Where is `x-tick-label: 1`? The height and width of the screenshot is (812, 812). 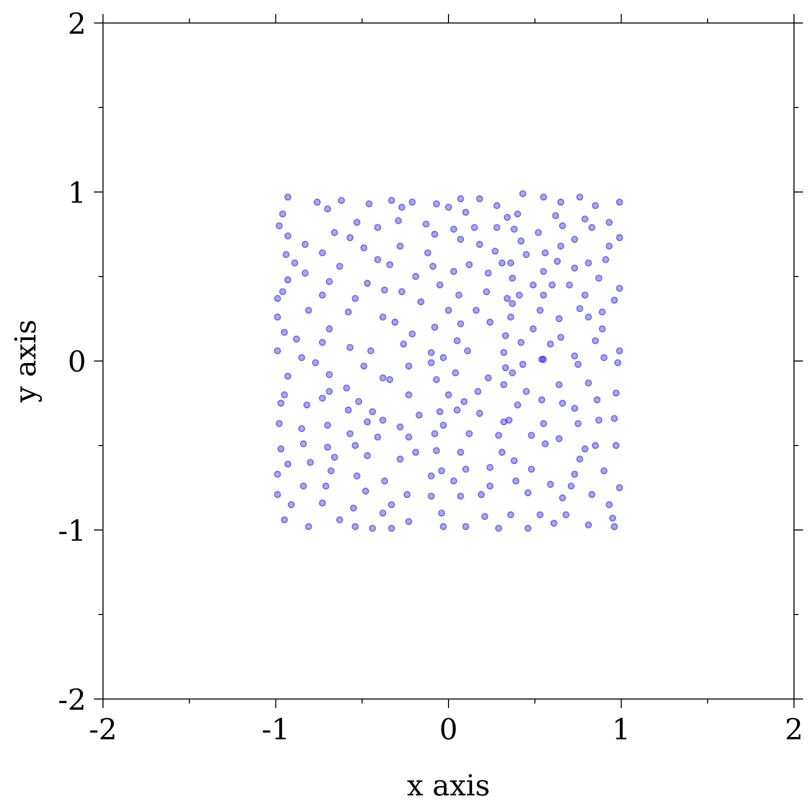 x-tick-label: 1 is located at coordinates (621, 729).